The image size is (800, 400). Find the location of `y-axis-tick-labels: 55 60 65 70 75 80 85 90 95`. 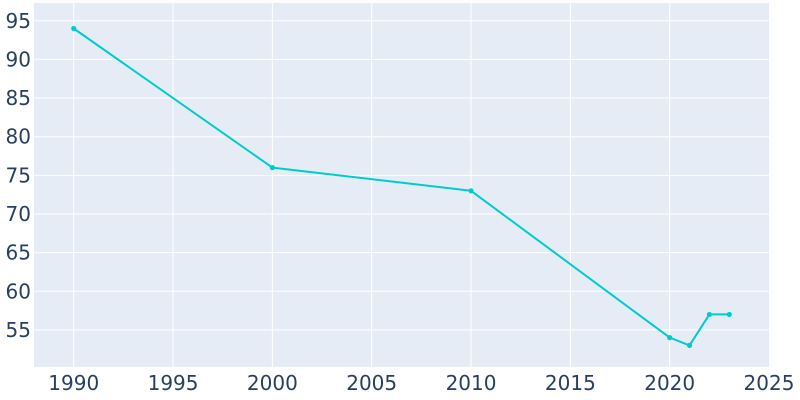

y-axis-tick-labels: 55 60 65 70 75 80 85 90 95 is located at coordinates (18, 175).